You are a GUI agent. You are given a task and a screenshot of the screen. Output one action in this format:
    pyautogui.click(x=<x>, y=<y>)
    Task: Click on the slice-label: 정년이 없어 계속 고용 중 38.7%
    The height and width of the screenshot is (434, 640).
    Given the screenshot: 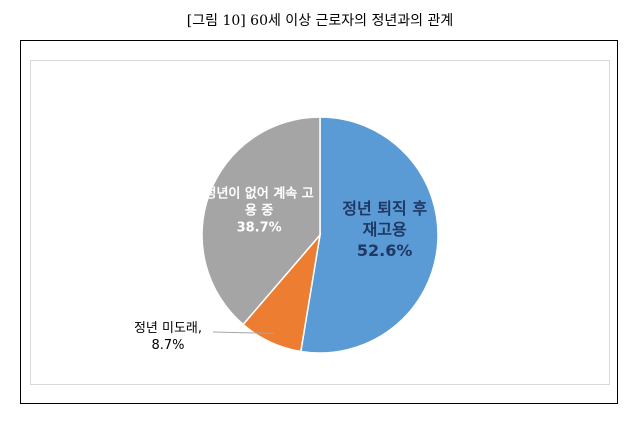 What is the action you would take?
    pyautogui.click(x=259, y=212)
    